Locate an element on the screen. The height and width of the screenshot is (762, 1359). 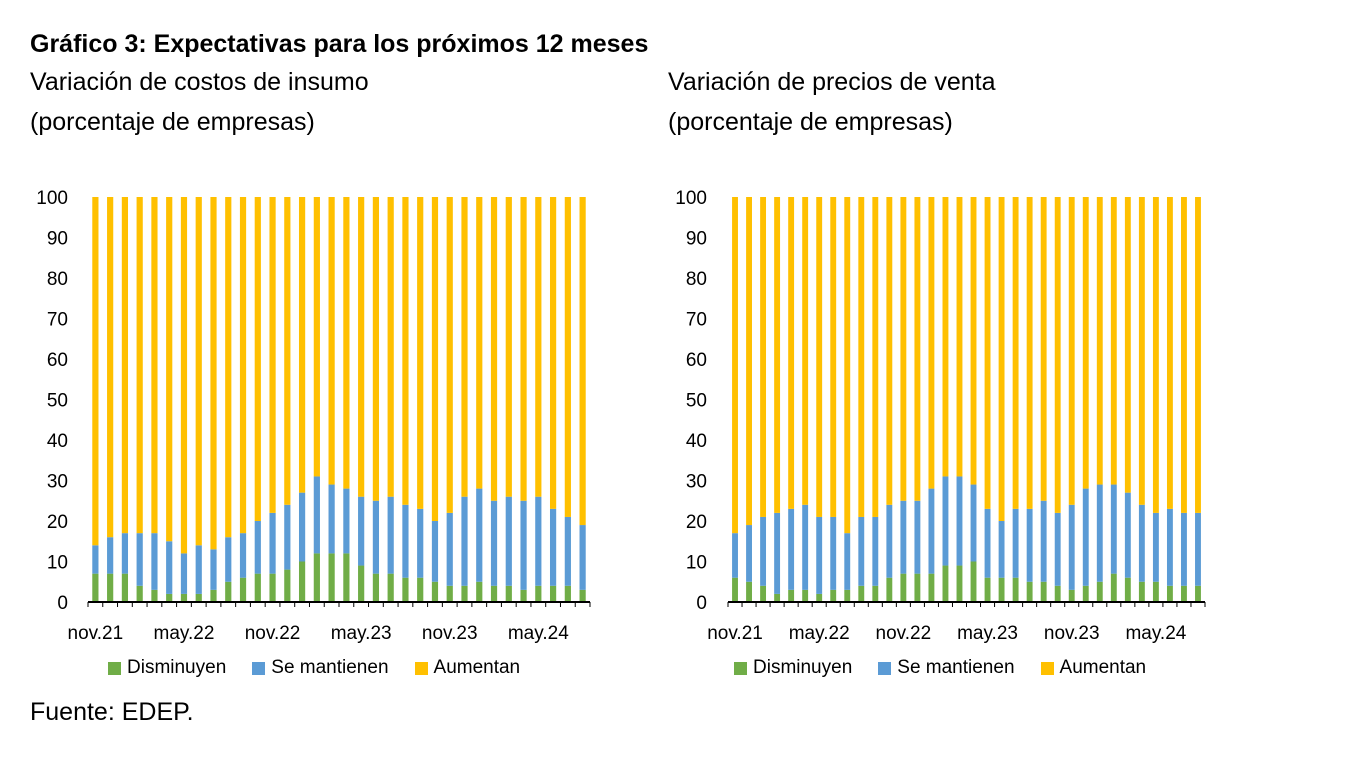
legend-item-aumentan: Aumentan is located at coordinates (1093, 668).